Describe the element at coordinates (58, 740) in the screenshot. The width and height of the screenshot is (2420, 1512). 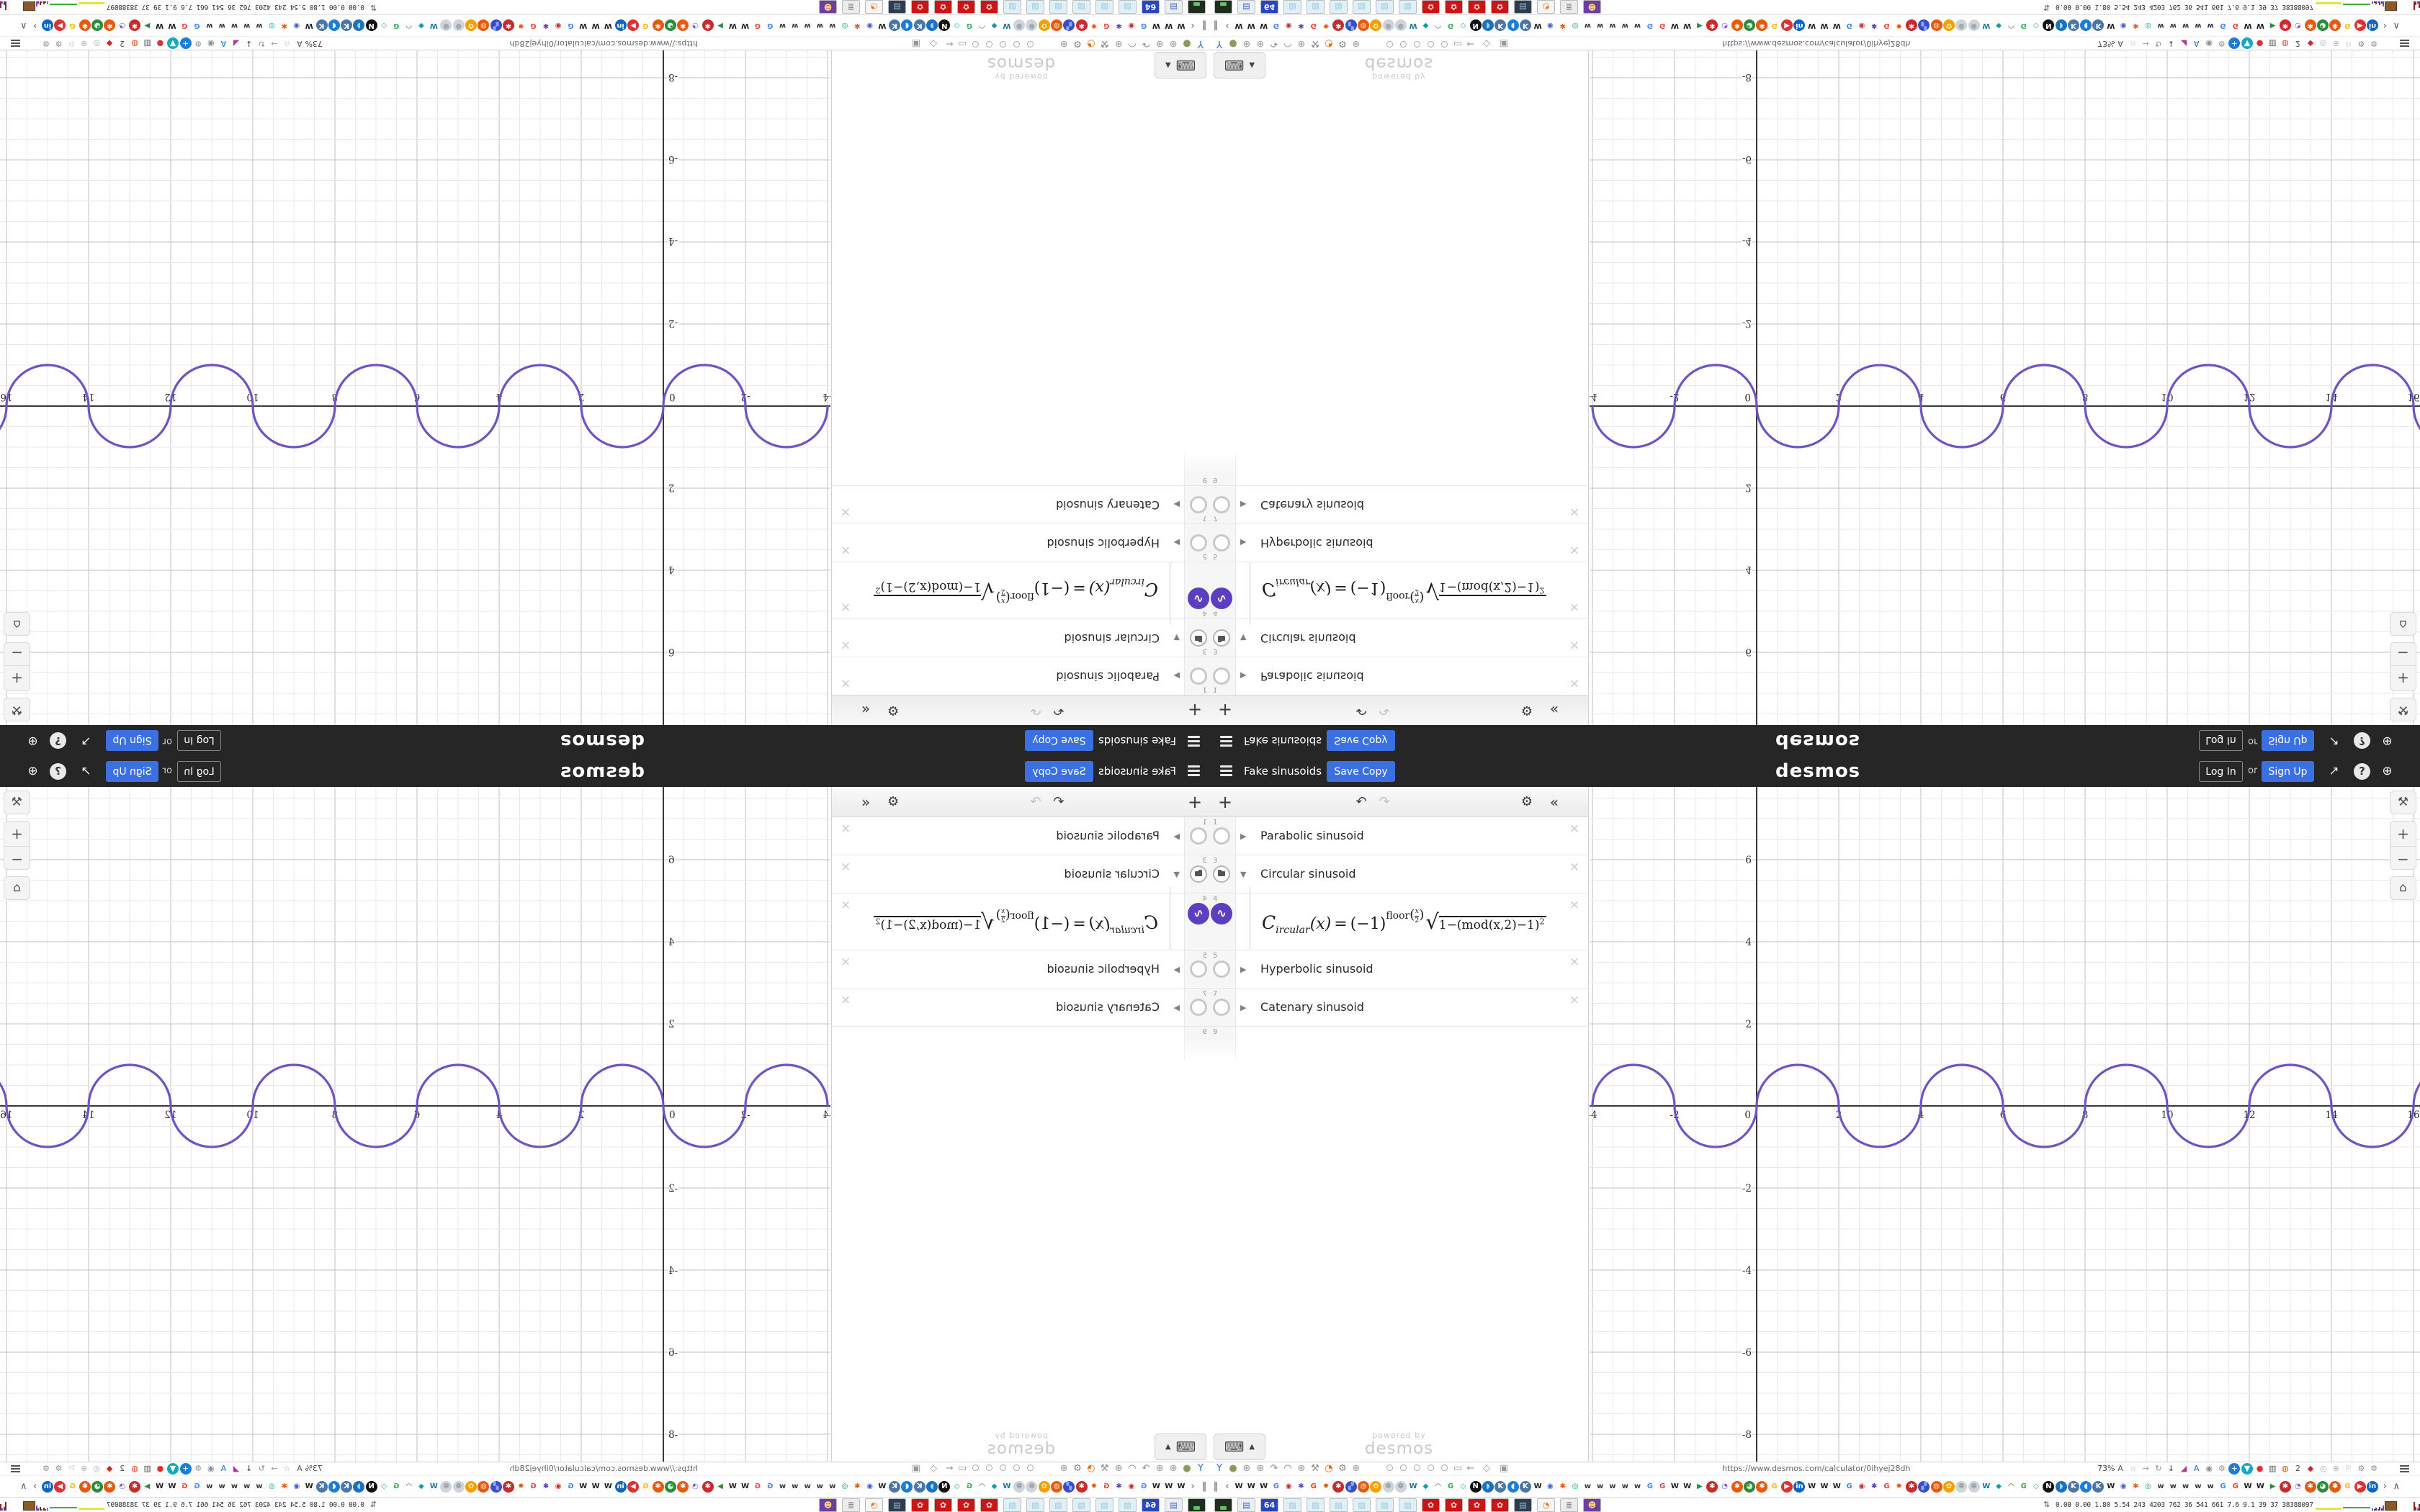
I see `help-icon: ?` at that location.